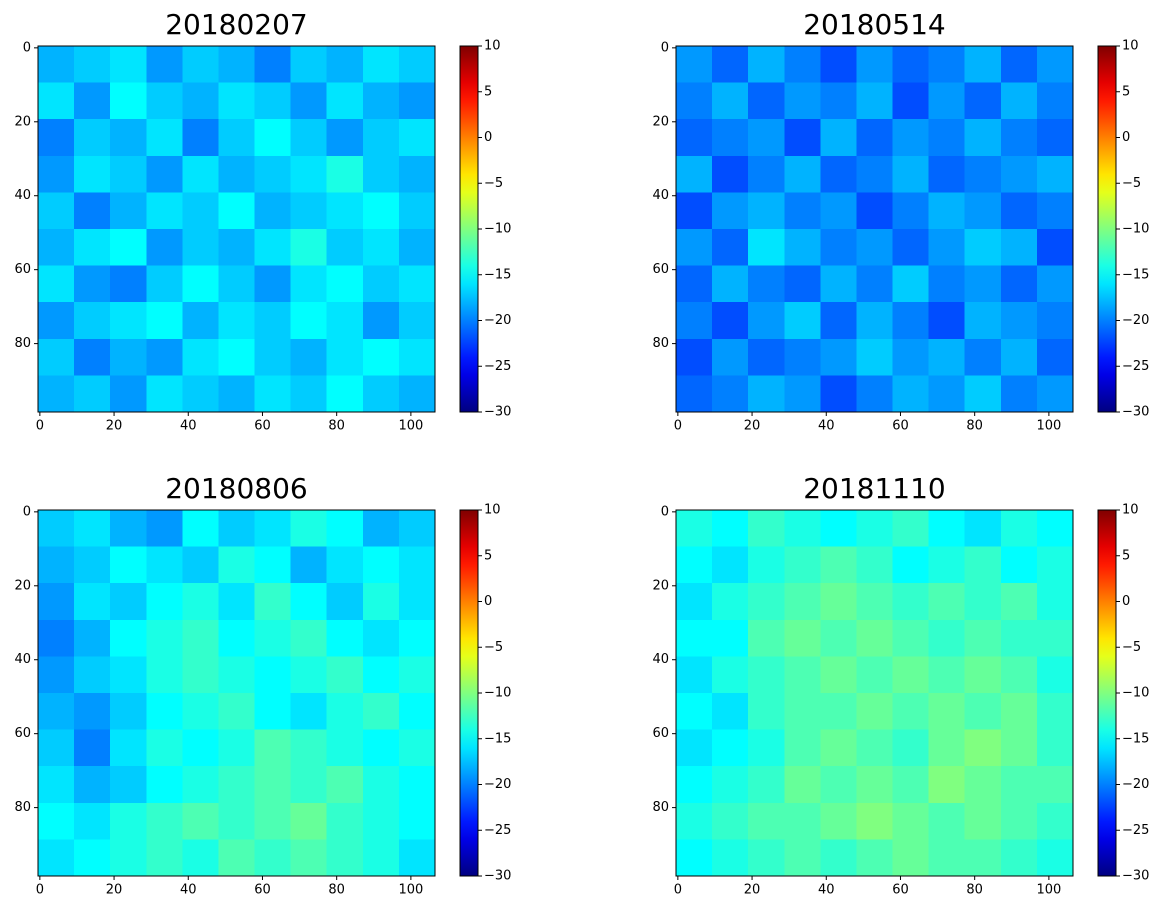  What do you see at coordinates (678, 890) in the screenshot?
I see `x-tick-label: 0` at bounding box center [678, 890].